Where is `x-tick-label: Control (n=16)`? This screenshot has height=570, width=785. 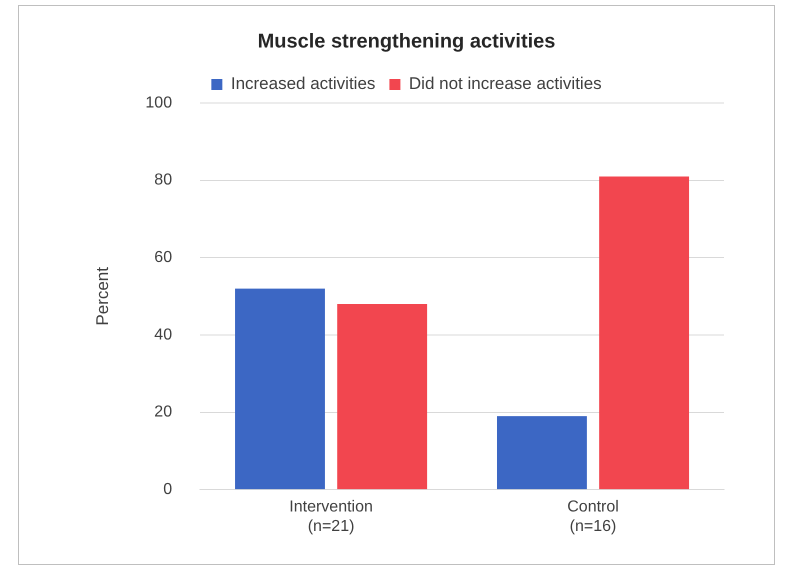 x-tick-label: Control (n=16) is located at coordinates (593, 516).